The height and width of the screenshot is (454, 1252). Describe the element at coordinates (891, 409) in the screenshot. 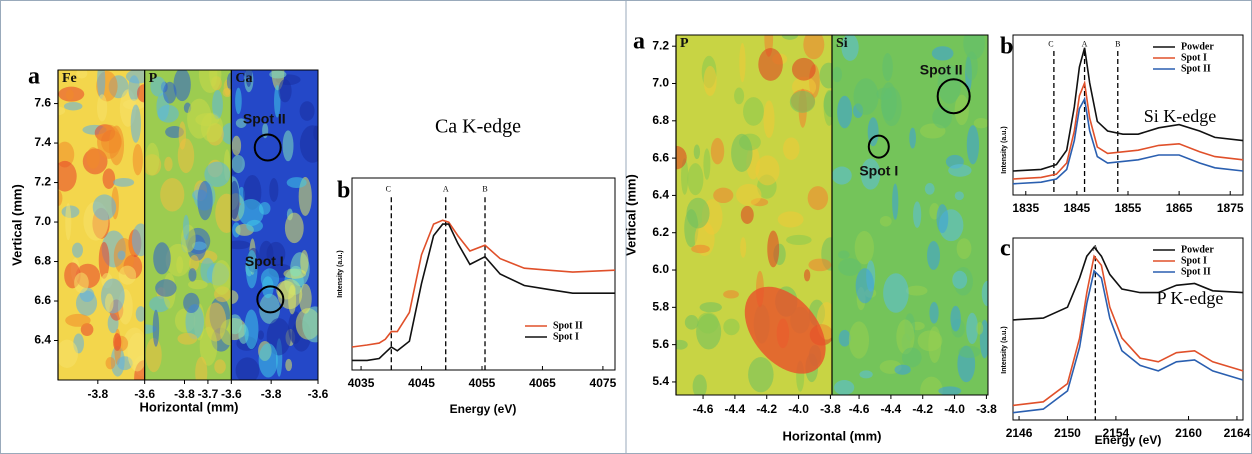

I see `x-tick-label: -4.4` at that location.